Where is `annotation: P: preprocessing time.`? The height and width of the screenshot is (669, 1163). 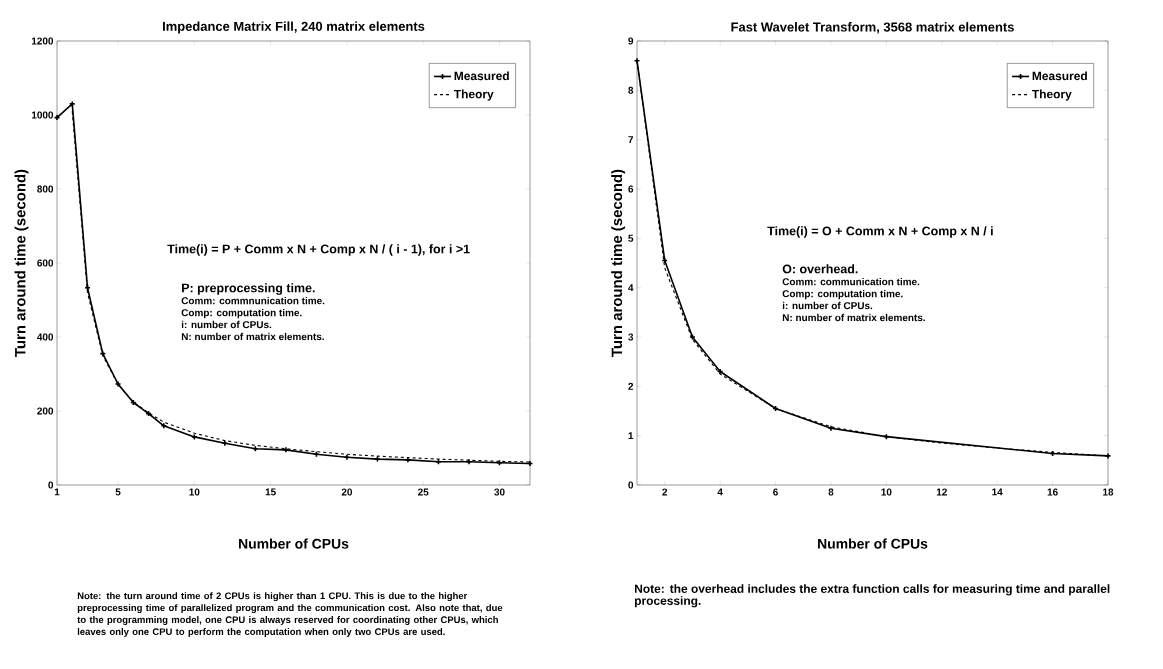 annotation: P: preprocessing time. is located at coordinates (248, 289).